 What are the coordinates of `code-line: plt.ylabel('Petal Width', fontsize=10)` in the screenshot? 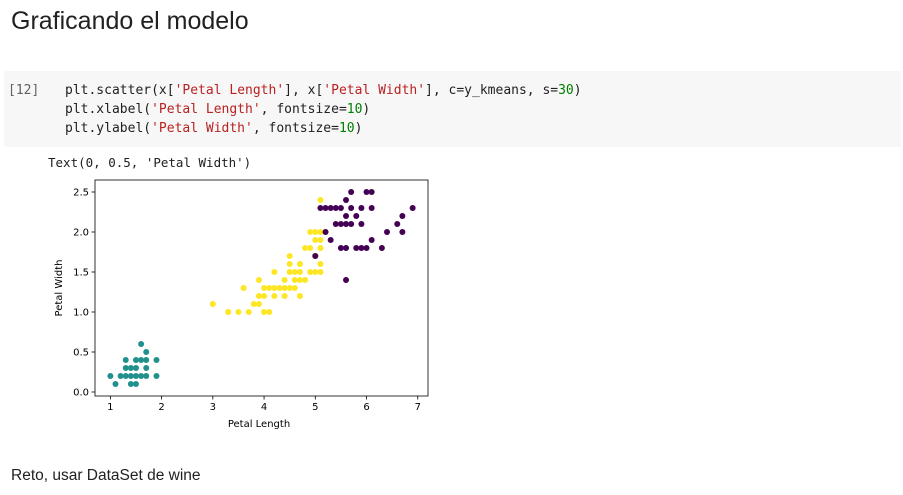 It's located at (323, 128).